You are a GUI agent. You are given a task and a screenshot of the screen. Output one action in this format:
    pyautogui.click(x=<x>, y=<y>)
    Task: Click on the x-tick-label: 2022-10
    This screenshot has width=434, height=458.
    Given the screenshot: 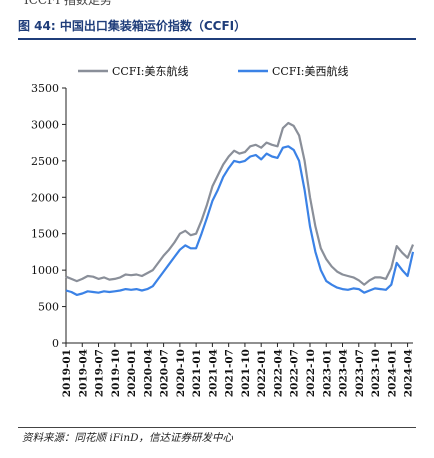 What is the action you would take?
    pyautogui.click(x=311, y=373)
    